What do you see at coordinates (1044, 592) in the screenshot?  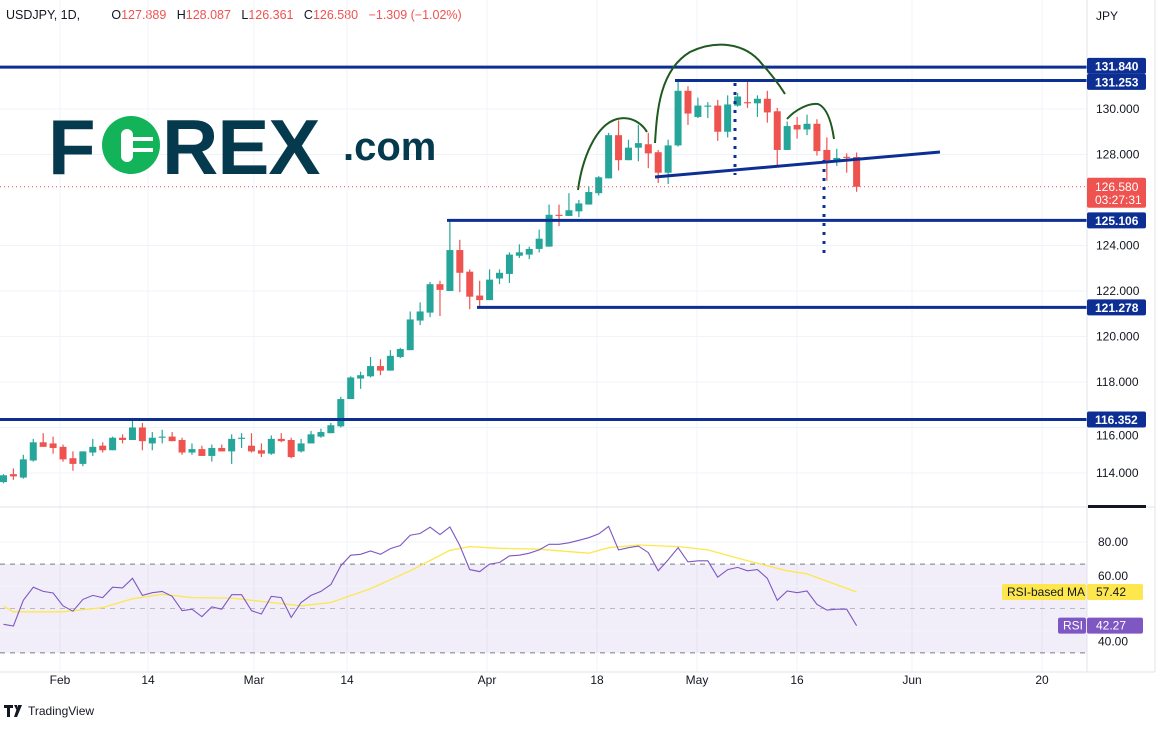 I see `rsi-ma-name-badge` at bounding box center [1044, 592].